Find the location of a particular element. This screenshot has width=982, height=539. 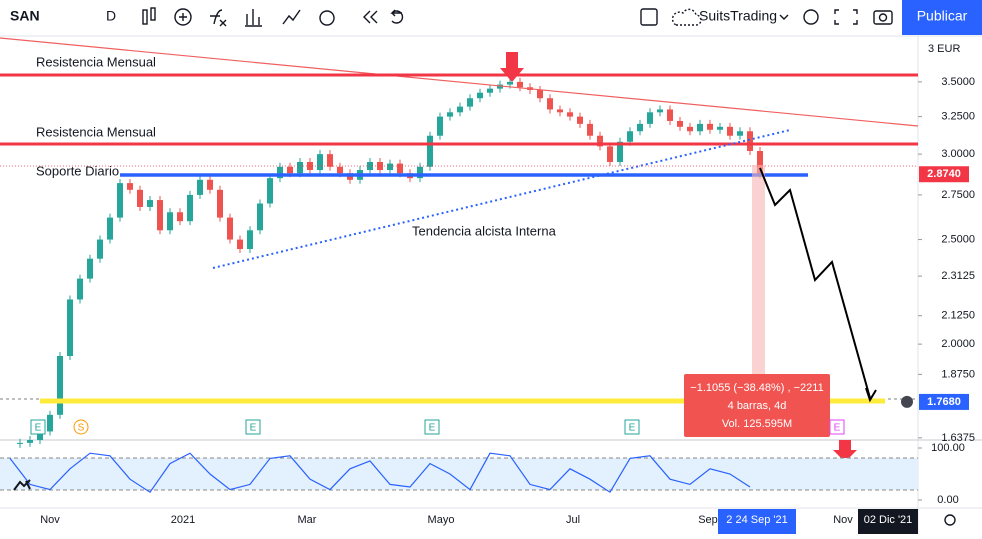

x-tick-label: Mayo is located at coordinates (441, 520).